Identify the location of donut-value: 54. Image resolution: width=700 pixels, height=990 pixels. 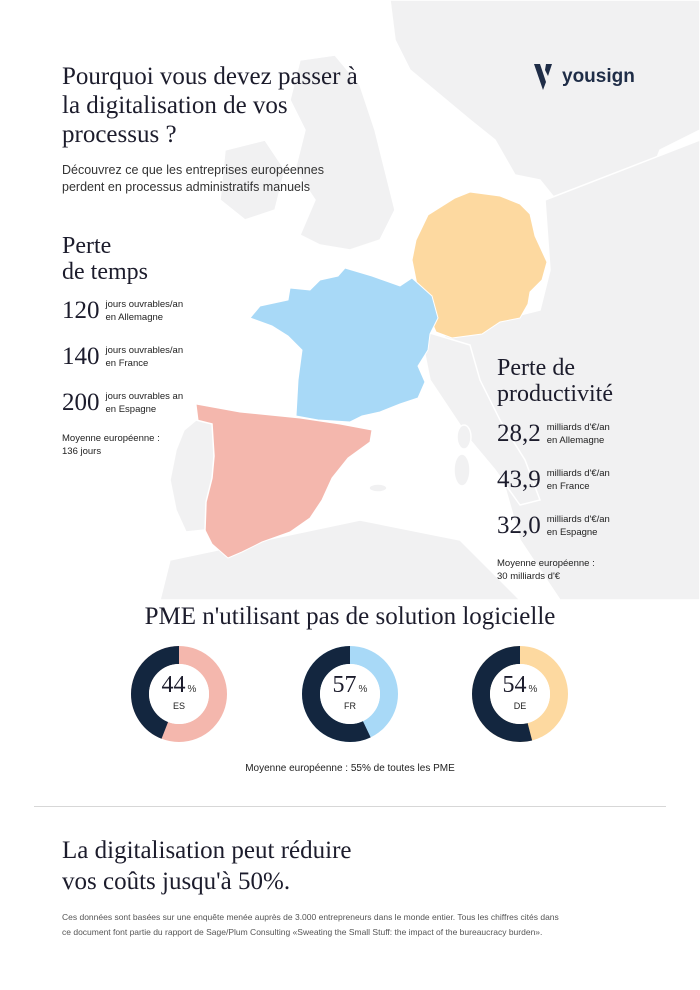
(514, 685).